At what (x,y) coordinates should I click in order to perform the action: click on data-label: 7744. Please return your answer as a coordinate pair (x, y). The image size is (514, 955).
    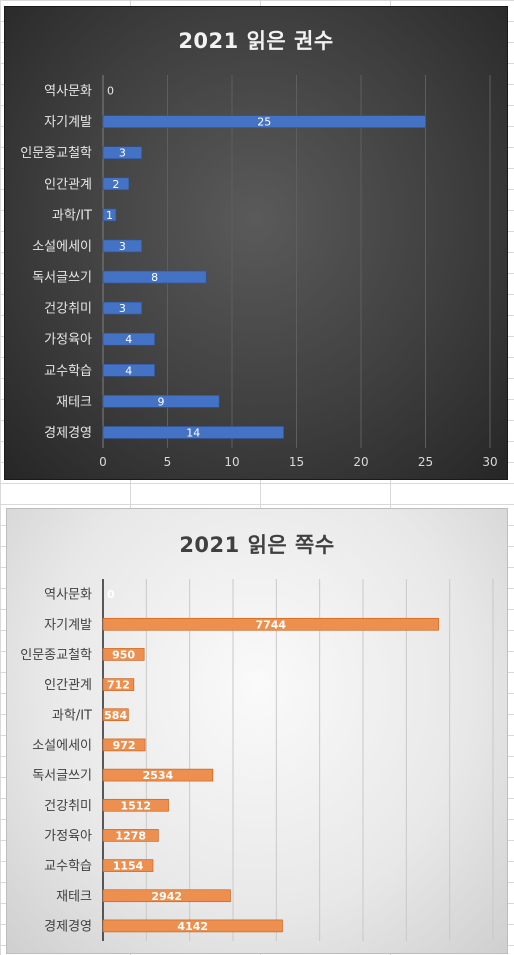
    Looking at the image, I should click on (270, 624).